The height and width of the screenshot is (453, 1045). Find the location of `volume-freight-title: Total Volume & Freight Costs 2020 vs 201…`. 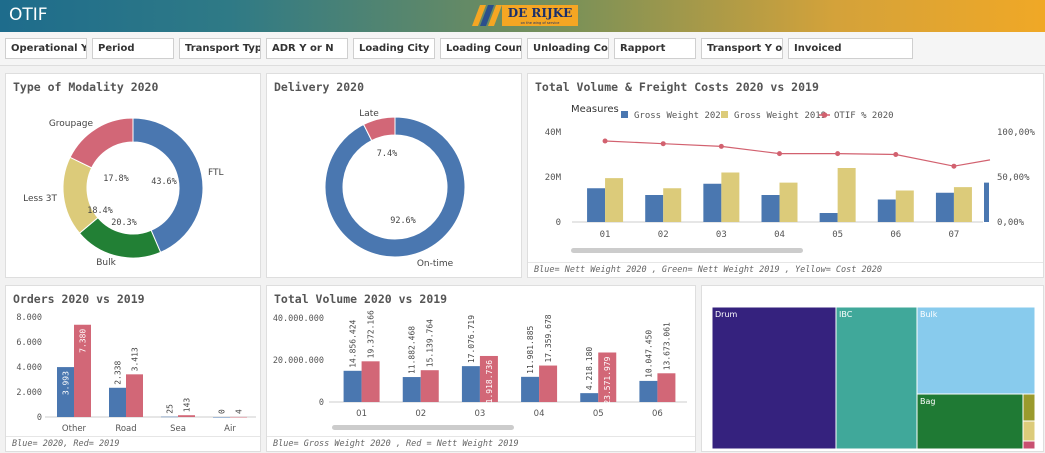

volume-freight-title: Total Volume & Freight Costs 2020 vs 201… is located at coordinates (677, 87).